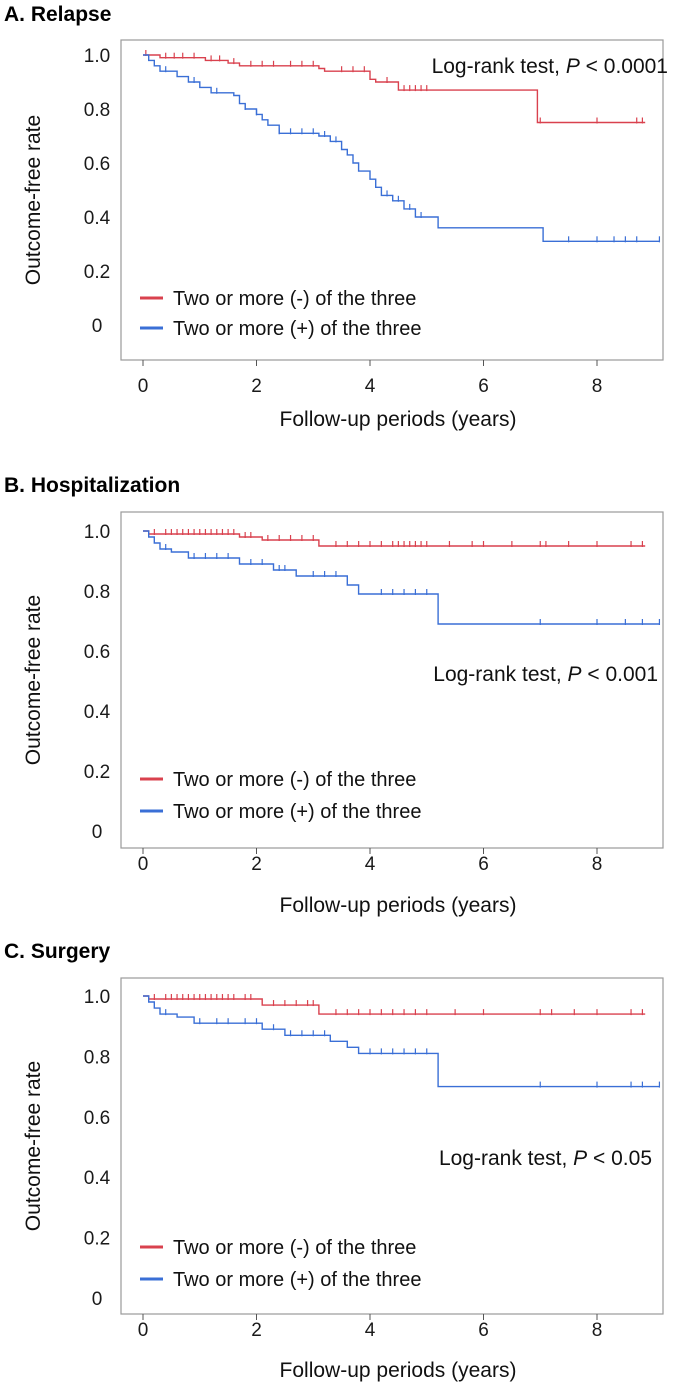 The image size is (685, 1383). I want to click on panel-title: B. Hospitalization, so click(92, 485).